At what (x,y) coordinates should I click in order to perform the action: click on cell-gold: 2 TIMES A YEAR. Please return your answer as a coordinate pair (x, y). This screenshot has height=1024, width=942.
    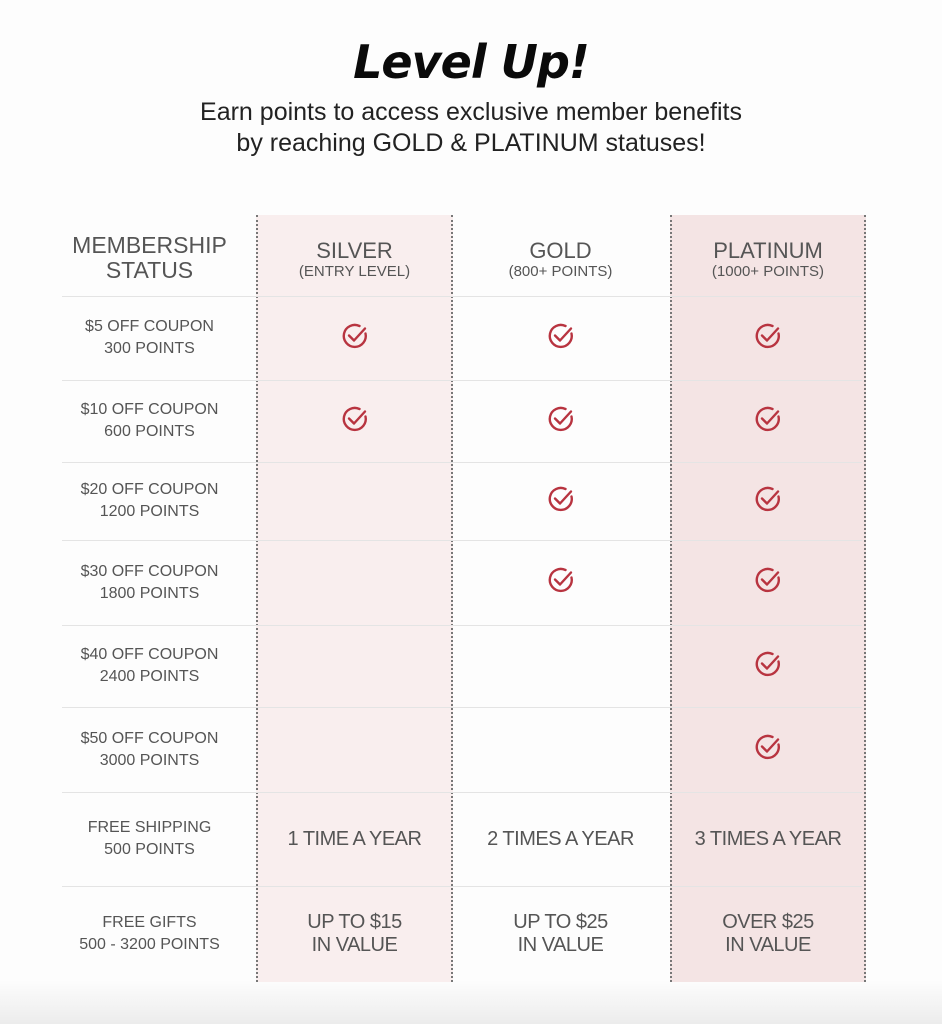
    Looking at the image, I should click on (560, 839).